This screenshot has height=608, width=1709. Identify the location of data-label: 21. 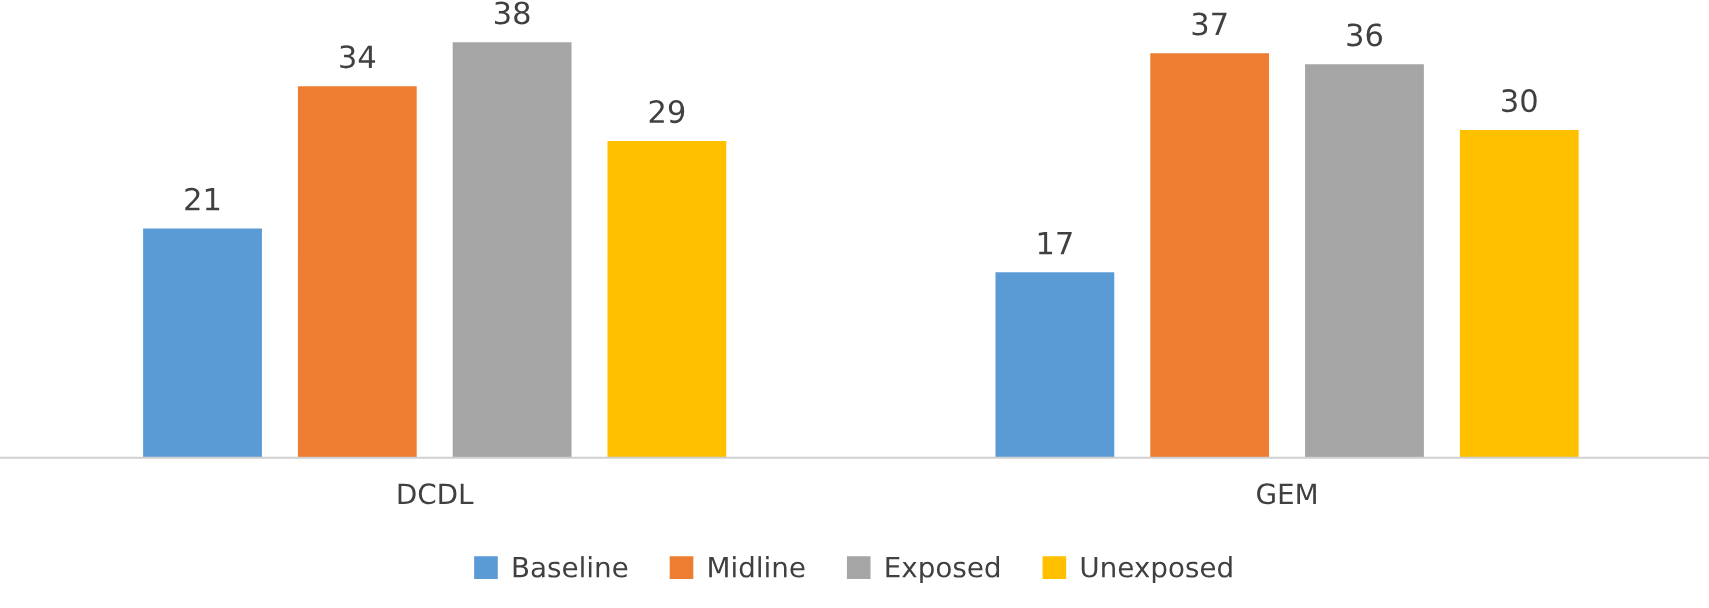
(202, 199).